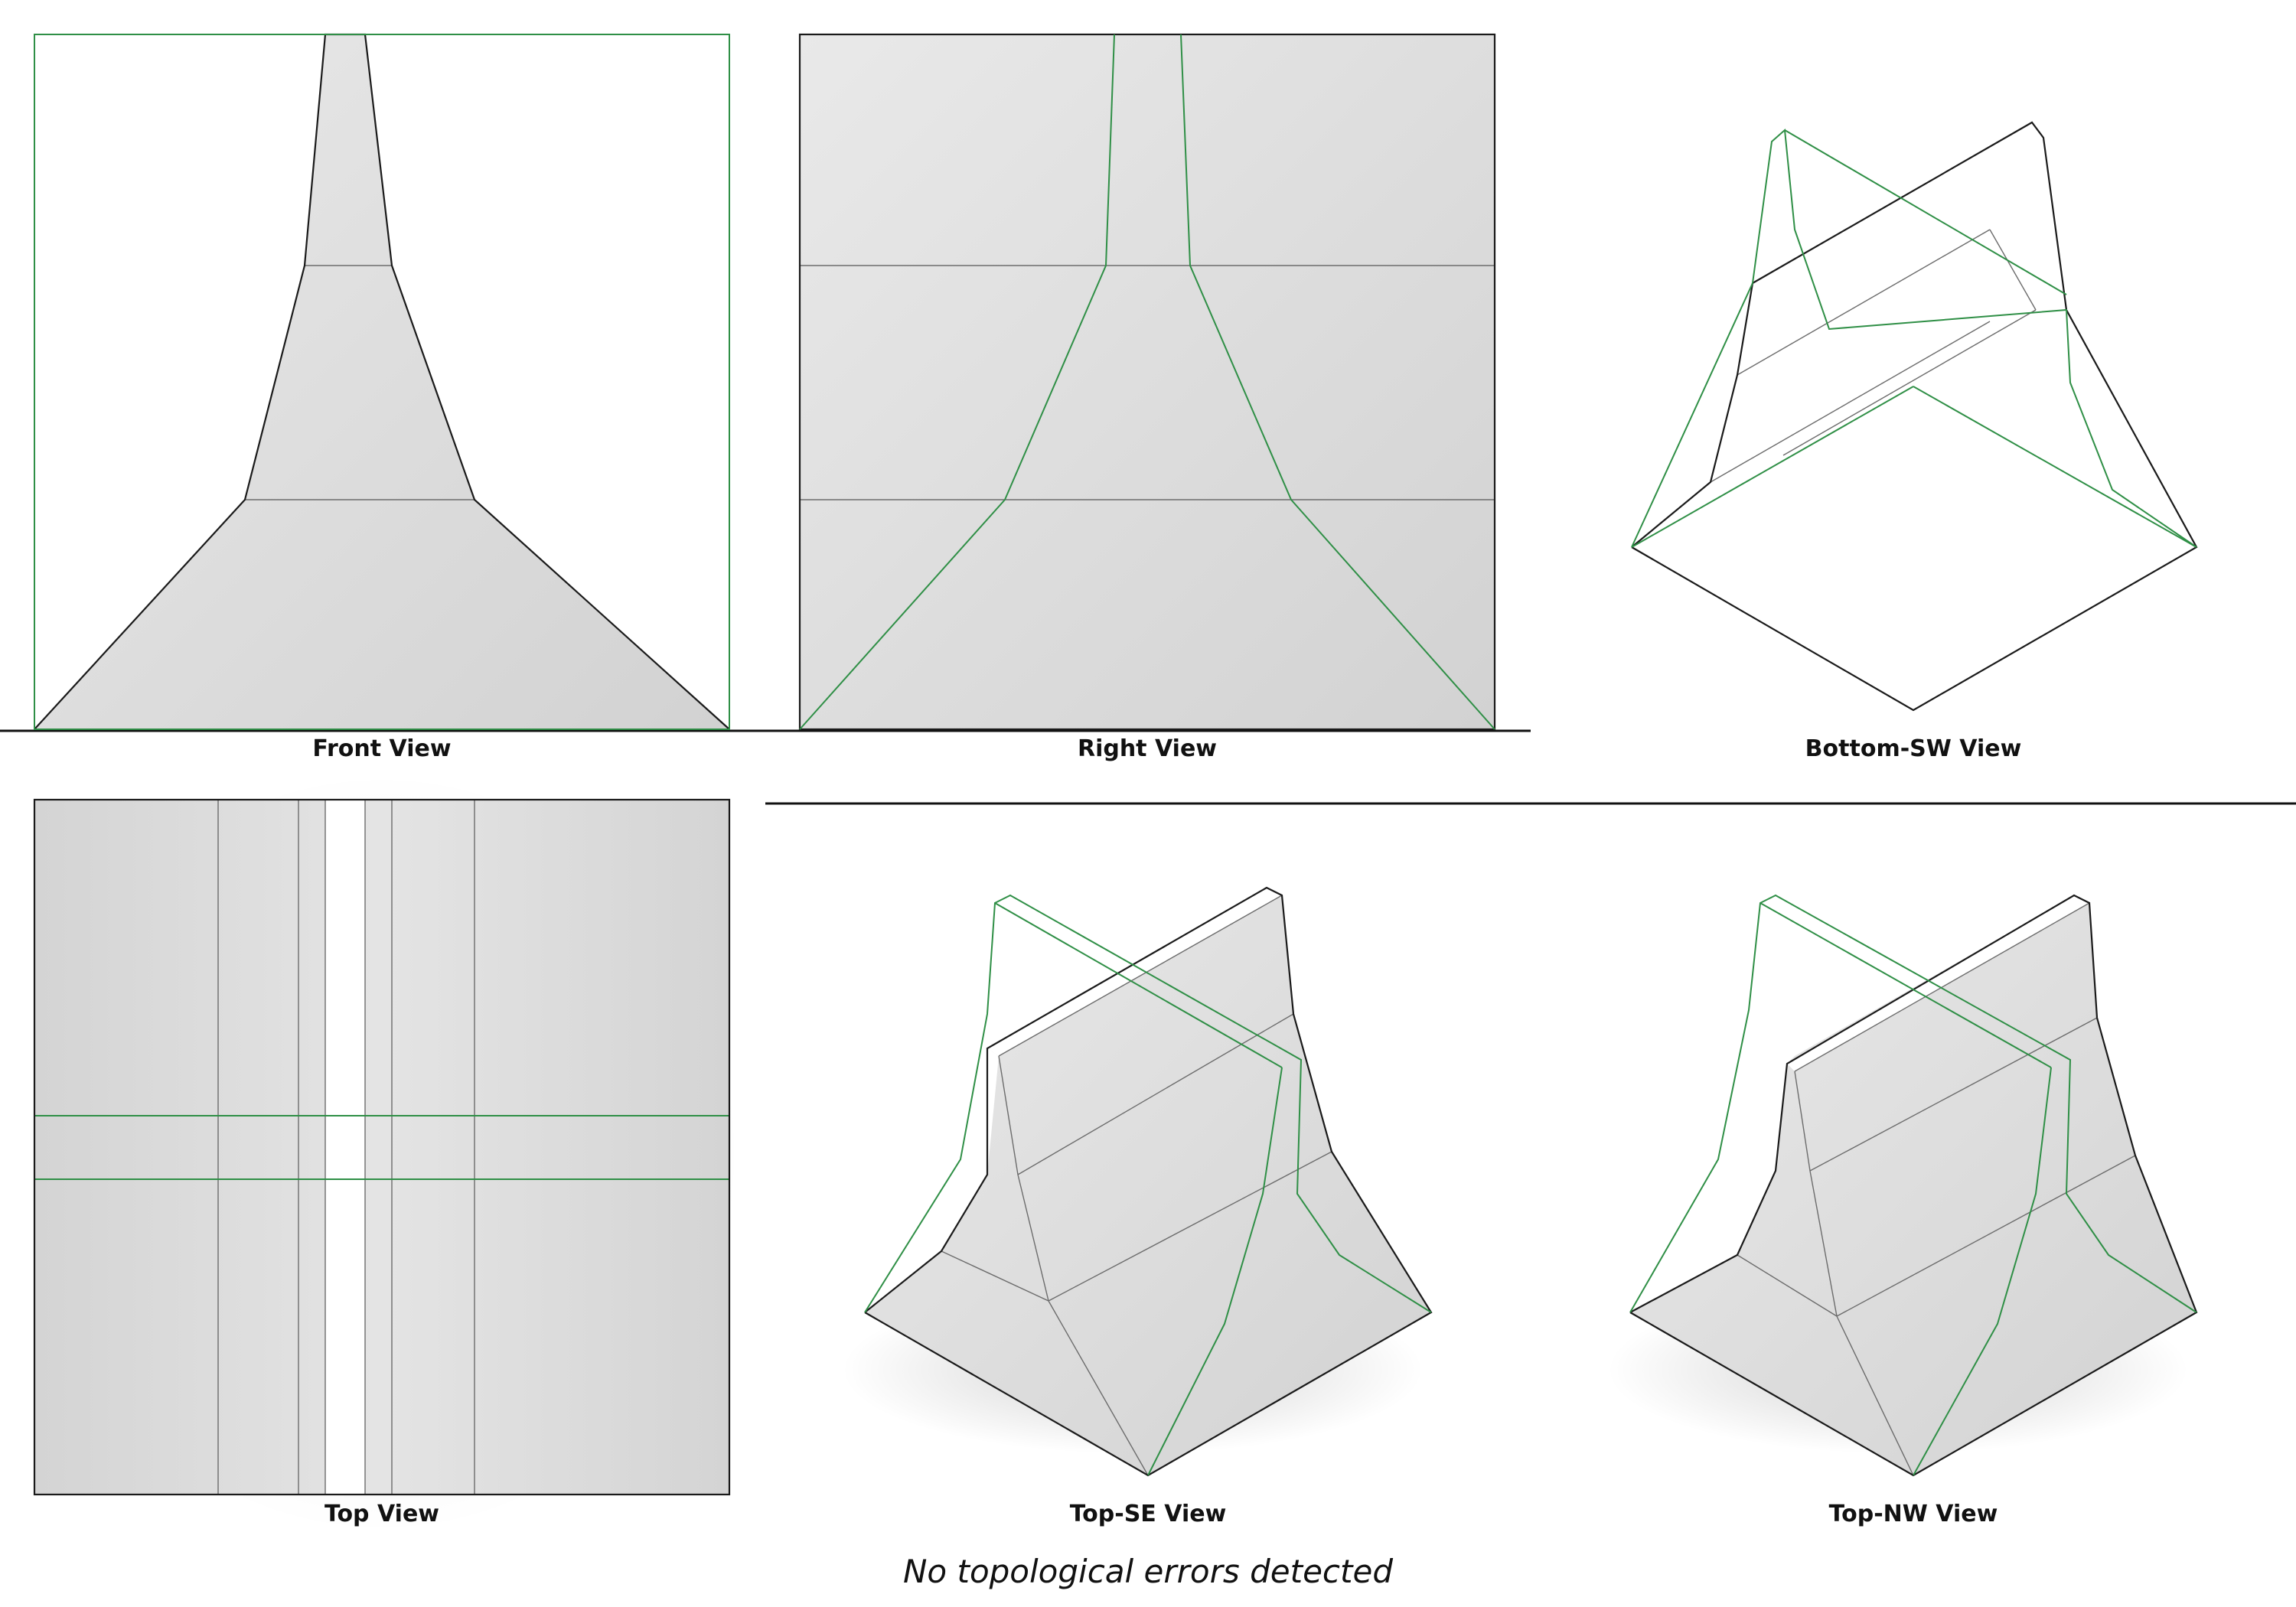  I want to click on top-view-label: Top View, so click(382, 1514).